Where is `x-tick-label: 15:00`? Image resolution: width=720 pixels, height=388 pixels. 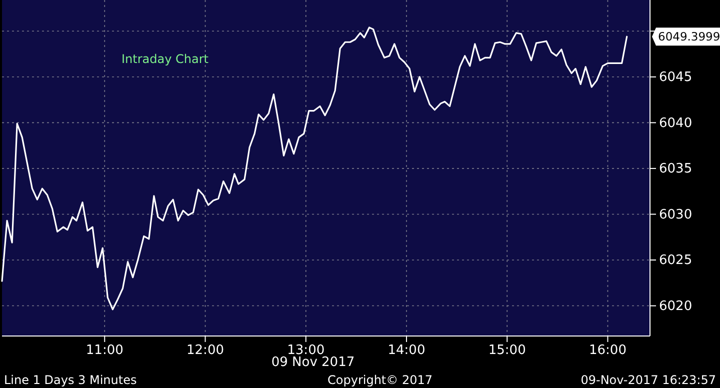 x-tick-label: 15:00 is located at coordinates (507, 350).